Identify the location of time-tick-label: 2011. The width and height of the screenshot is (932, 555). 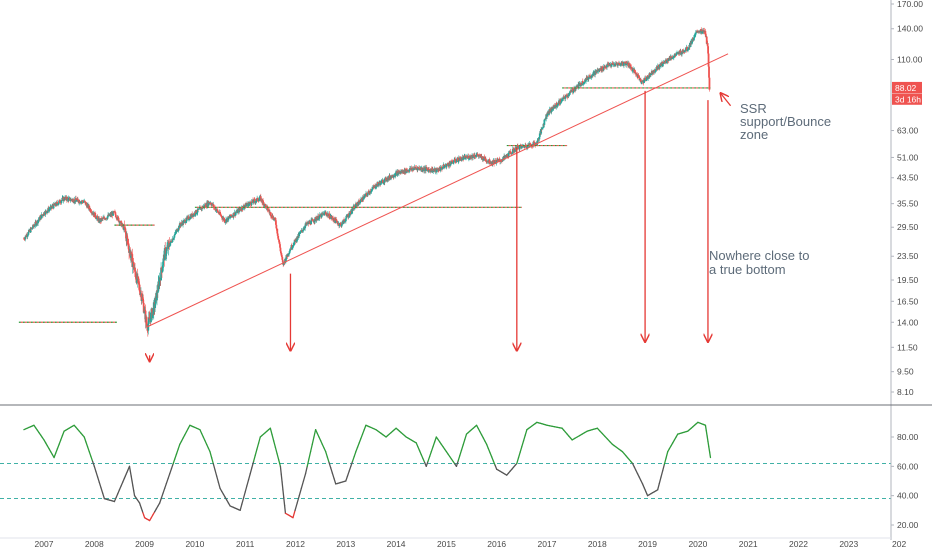
(245, 544).